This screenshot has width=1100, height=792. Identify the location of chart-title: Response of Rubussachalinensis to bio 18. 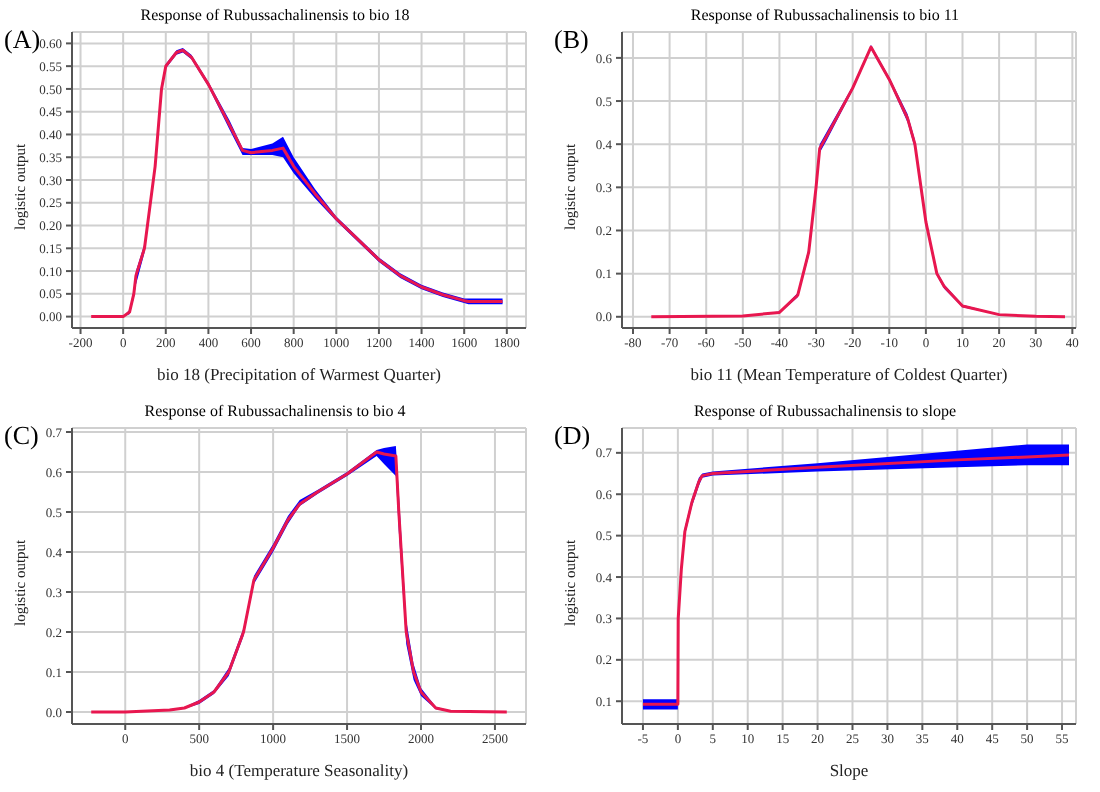
(275, 15).